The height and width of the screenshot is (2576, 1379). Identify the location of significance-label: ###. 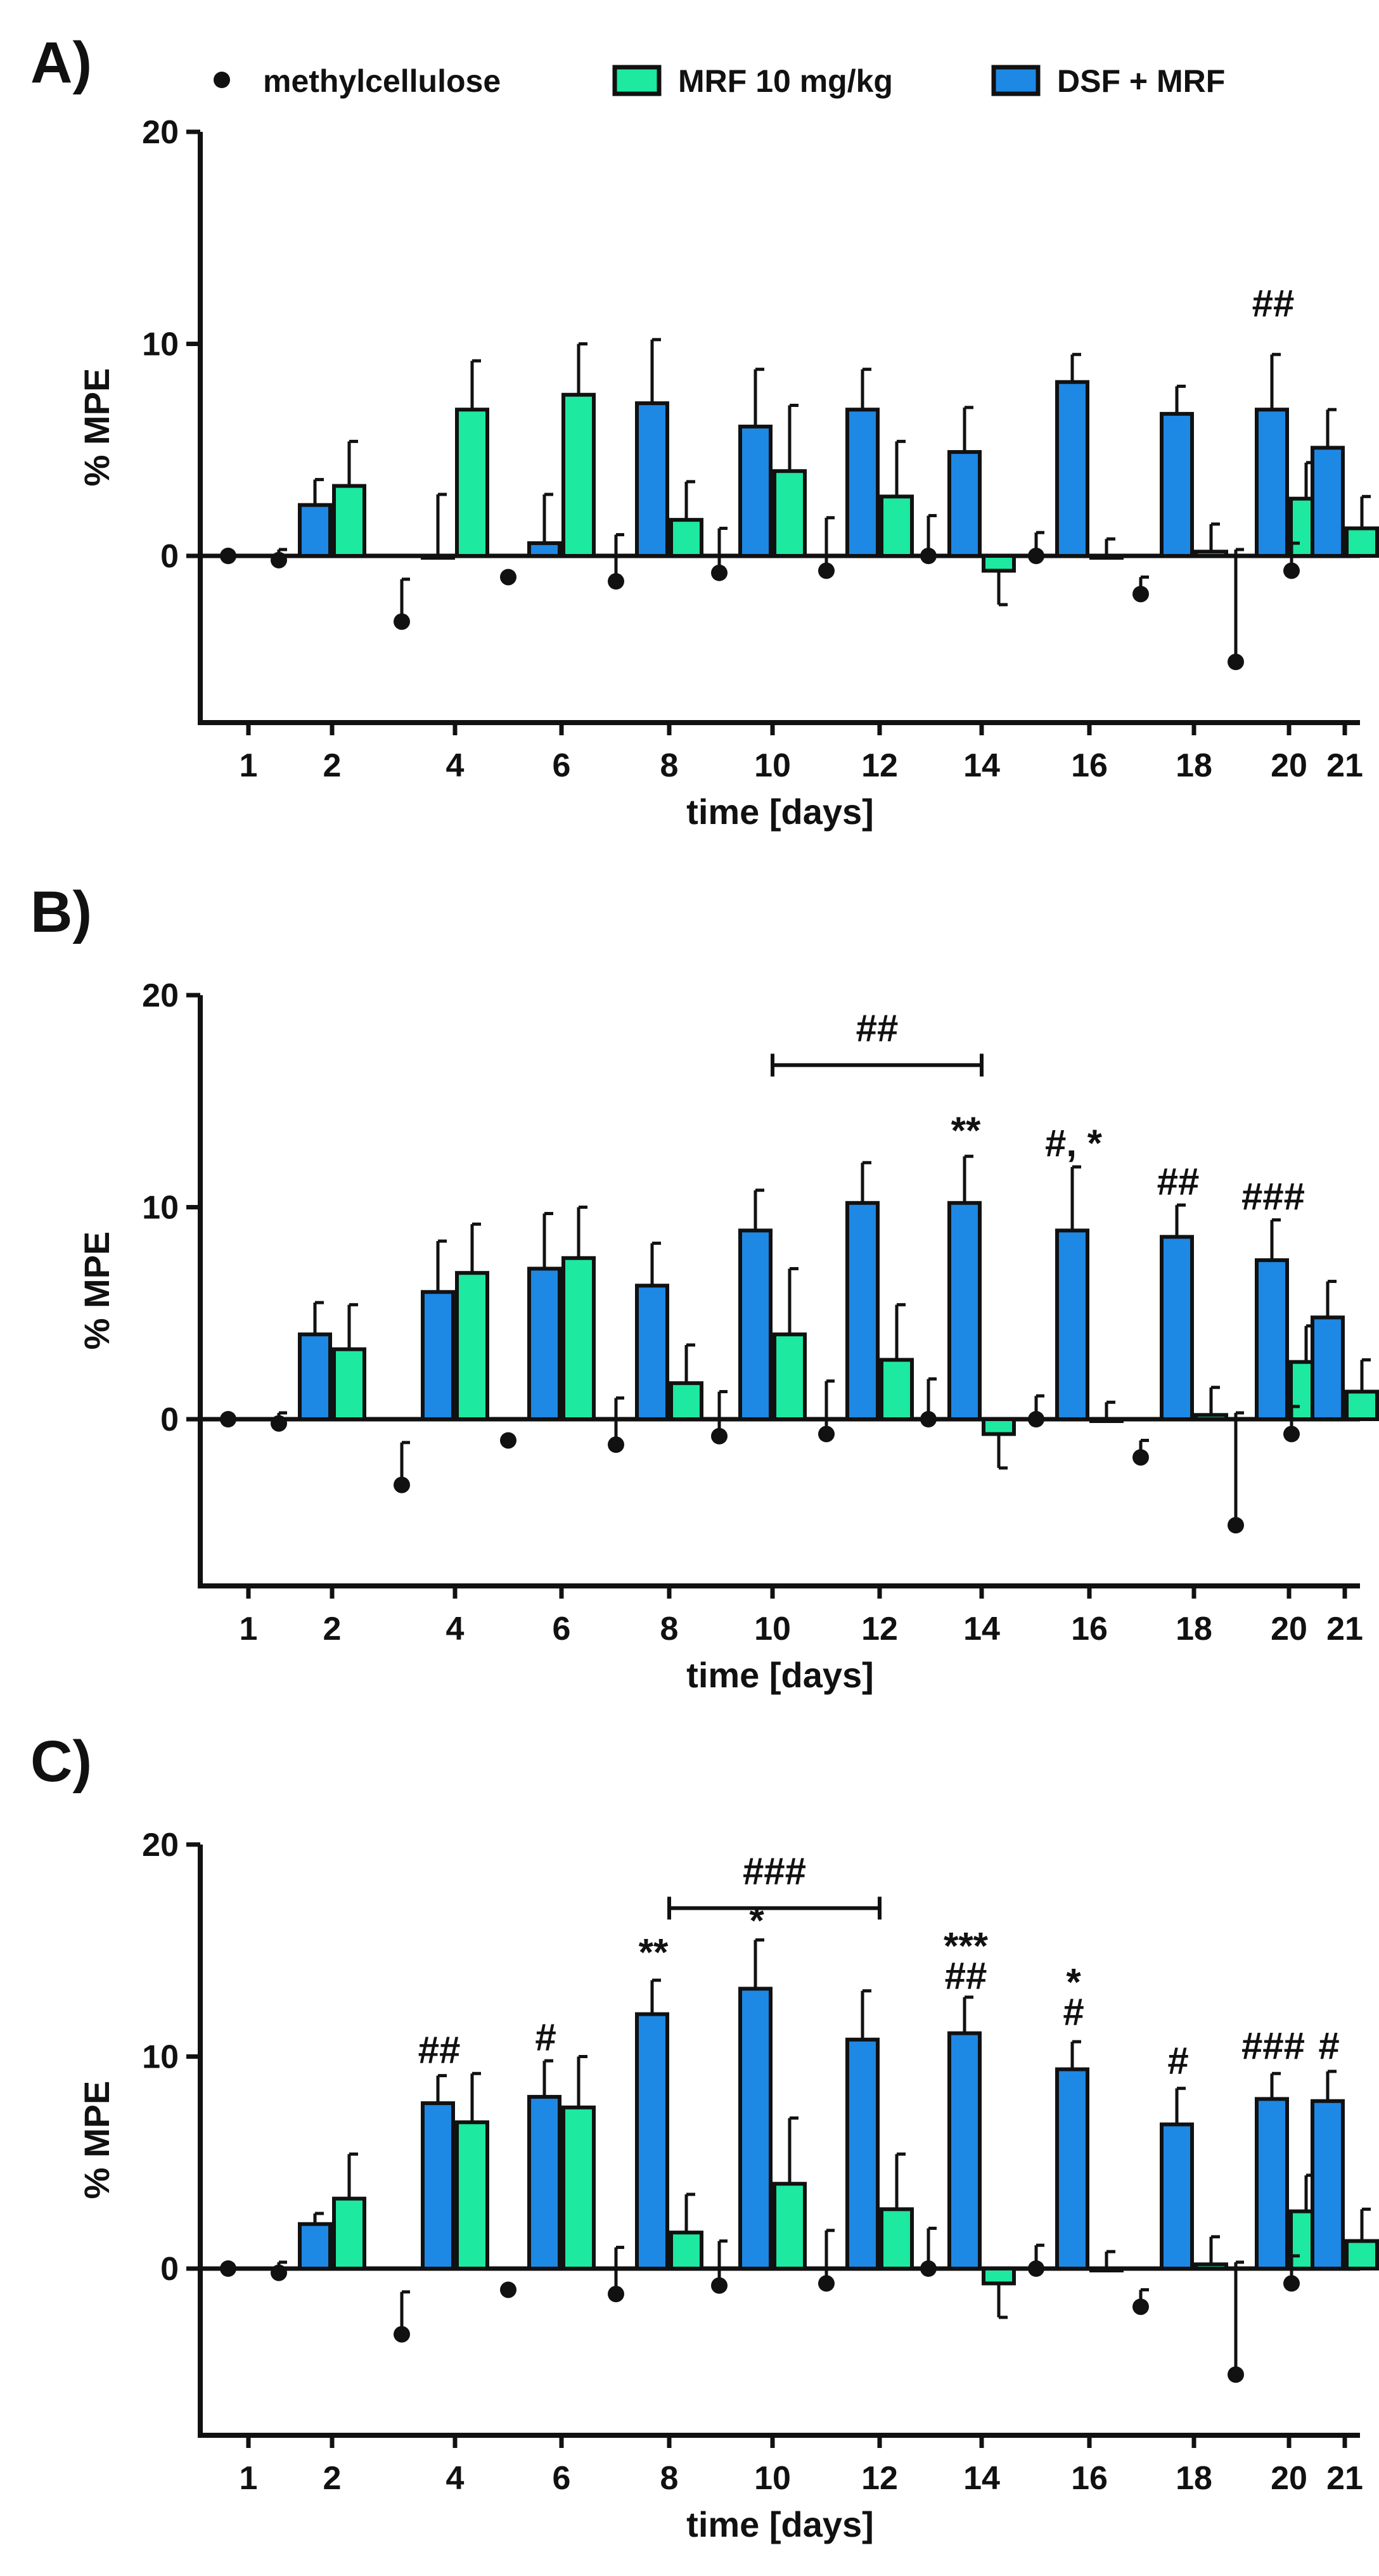
(1273, 1196).